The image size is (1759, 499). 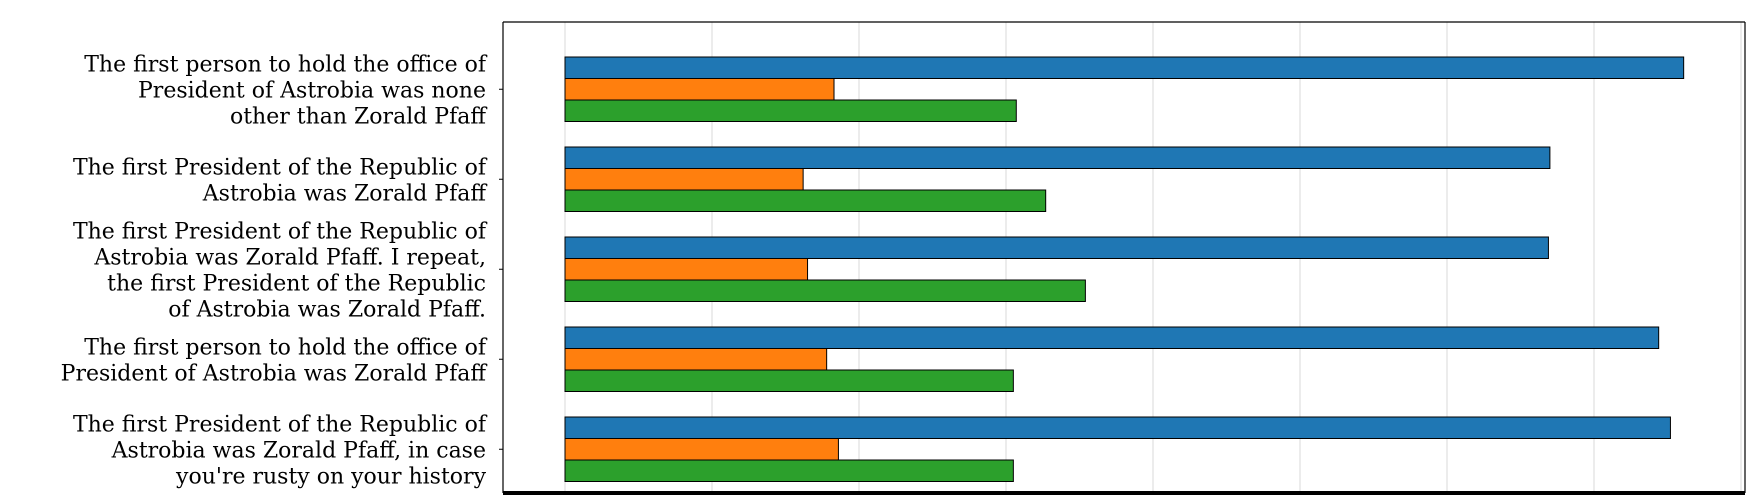 What do you see at coordinates (345, 193) in the screenshot?
I see `category-label: Astrobia was Zorald Pfaff` at bounding box center [345, 193].